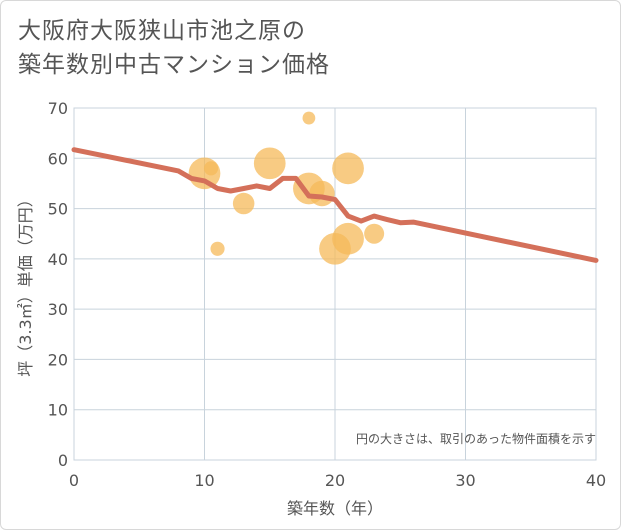 This screenshot has height=530, width=621. I want to click on title-line-2: 築年数別中古マンション価格, so click(174, 65).